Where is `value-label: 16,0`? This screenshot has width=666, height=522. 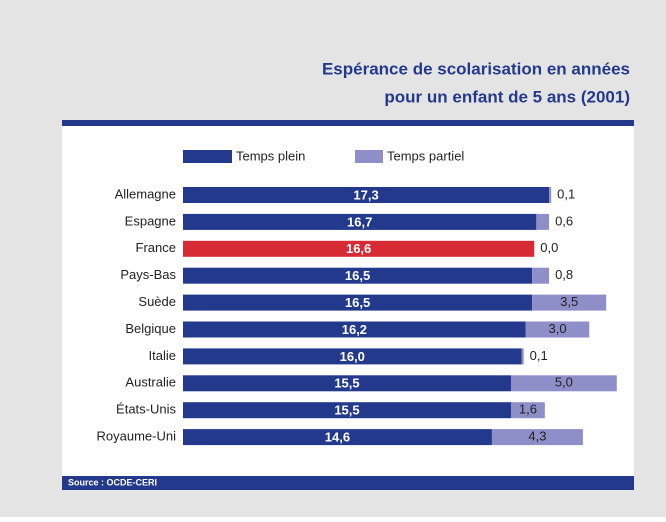
value-label: 16,0 is located at coordinates (352, 356).